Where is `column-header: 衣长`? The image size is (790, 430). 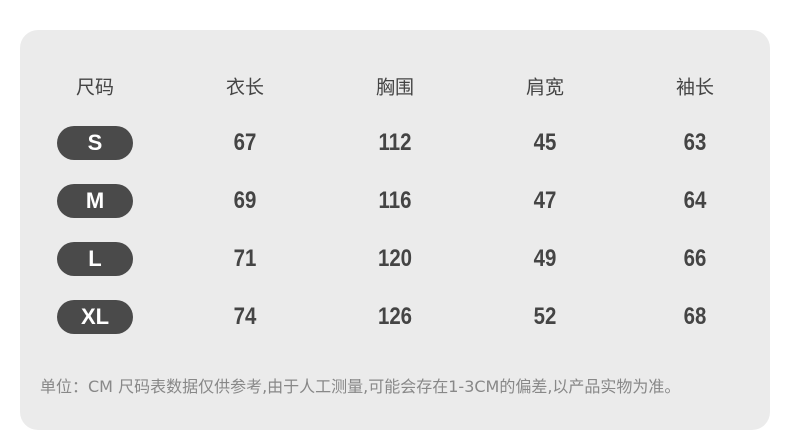 column-header: 衣长 is located at coordinates (244, 87).